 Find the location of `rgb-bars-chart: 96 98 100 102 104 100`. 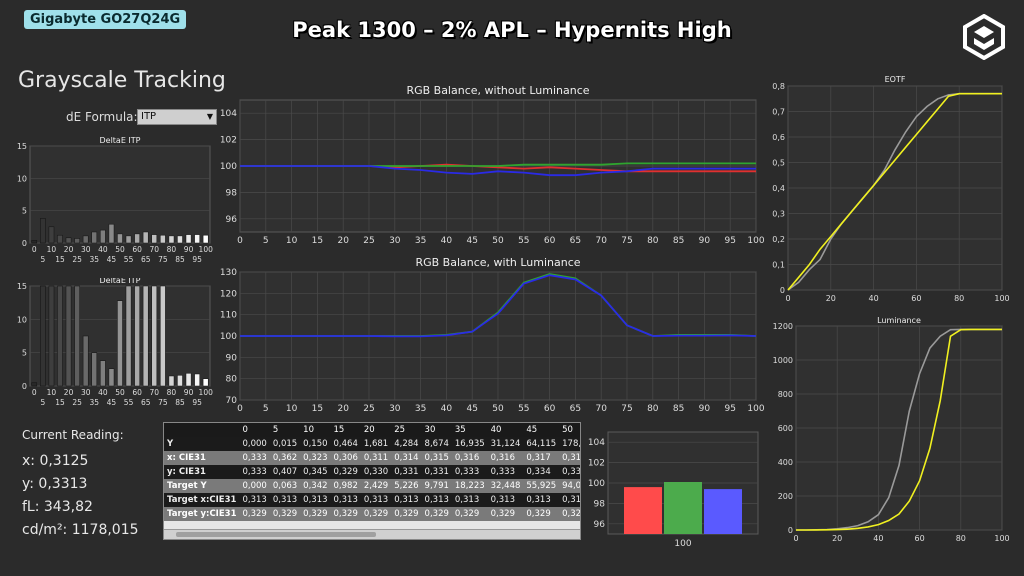

rgb-bars-chart: 96 98 100 102 104 100 is located at coordinates (673, 489).